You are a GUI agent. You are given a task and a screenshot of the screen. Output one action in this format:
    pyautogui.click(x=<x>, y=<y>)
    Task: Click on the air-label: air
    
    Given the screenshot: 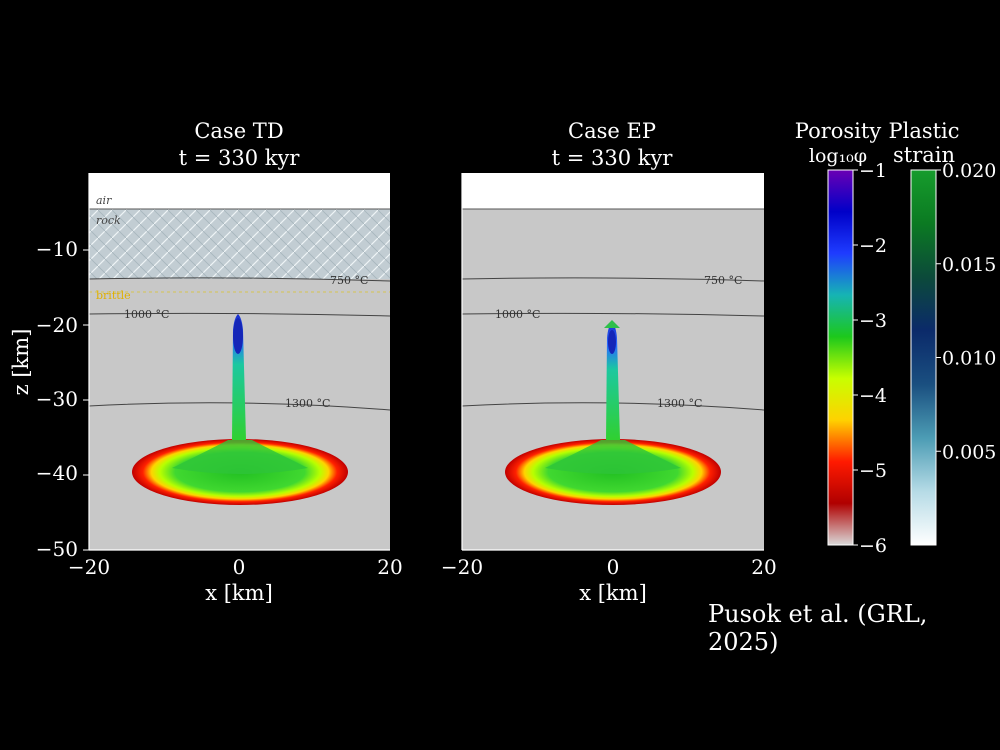 What is the action you would take?
    pyautogui.click(x=104, y=200)
    